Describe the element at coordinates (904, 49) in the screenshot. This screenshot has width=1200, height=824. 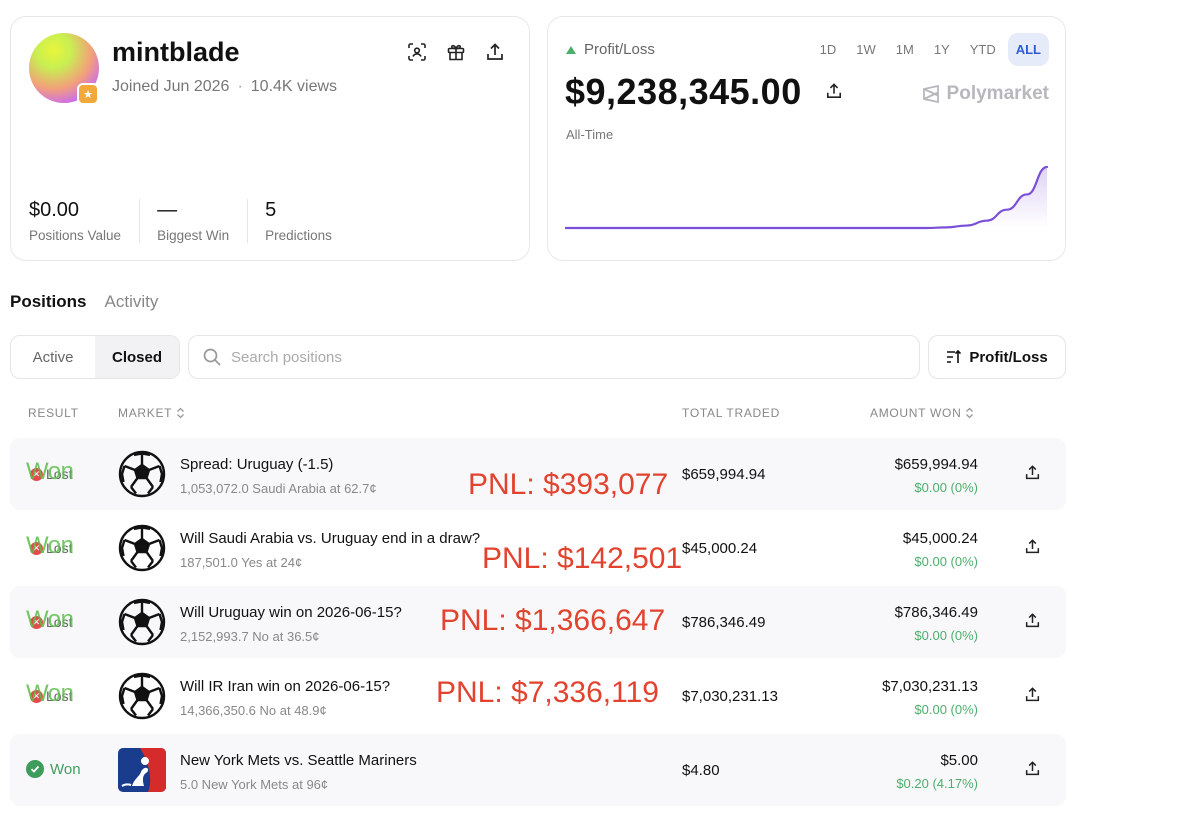
I see `range-1m: 1M` at that location.